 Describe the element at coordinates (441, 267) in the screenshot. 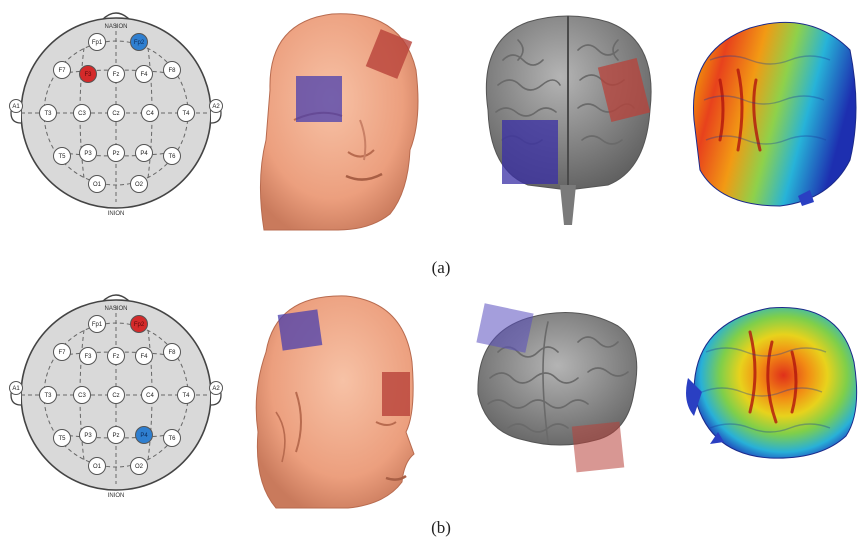

I see `caption-a: (a)` at that location.